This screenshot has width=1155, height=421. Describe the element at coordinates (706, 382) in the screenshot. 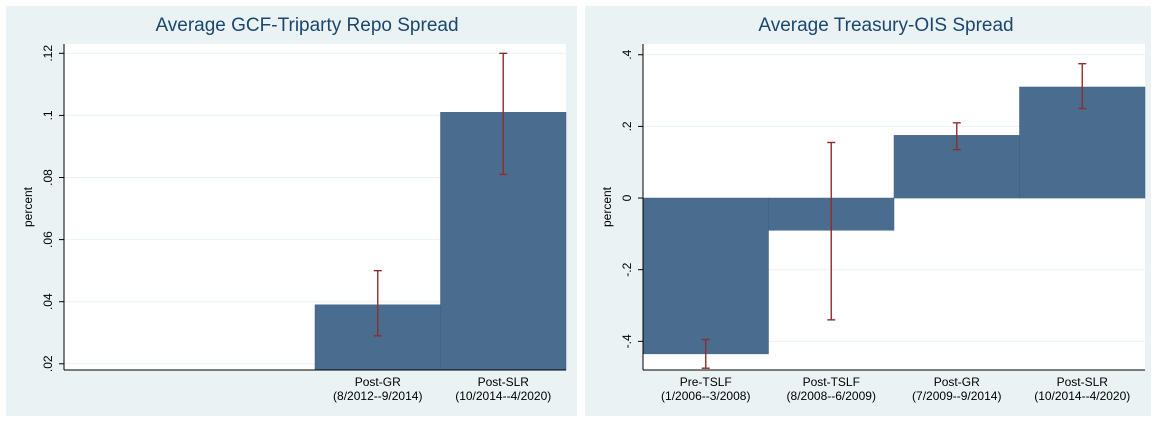

I see `x-tick-label: Pre-TSLF` at that location.